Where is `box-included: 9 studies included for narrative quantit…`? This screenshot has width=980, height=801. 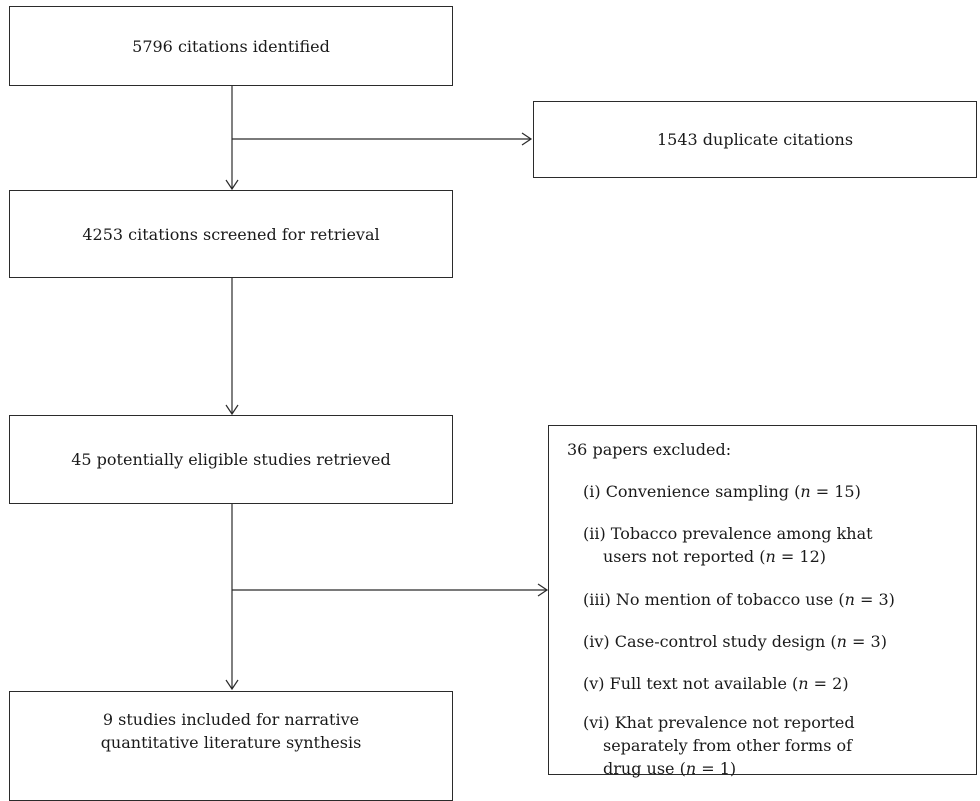
box-included: 9 studies included for narrative quantit… is located at coordinates (231, 746).